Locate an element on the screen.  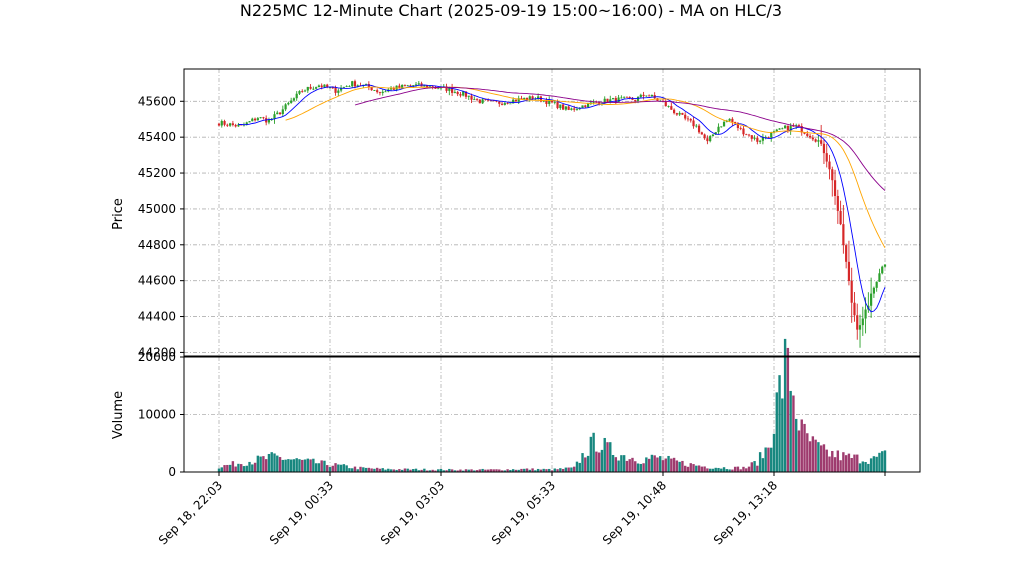
ma-slow-line is located at coordinates (620, 138).